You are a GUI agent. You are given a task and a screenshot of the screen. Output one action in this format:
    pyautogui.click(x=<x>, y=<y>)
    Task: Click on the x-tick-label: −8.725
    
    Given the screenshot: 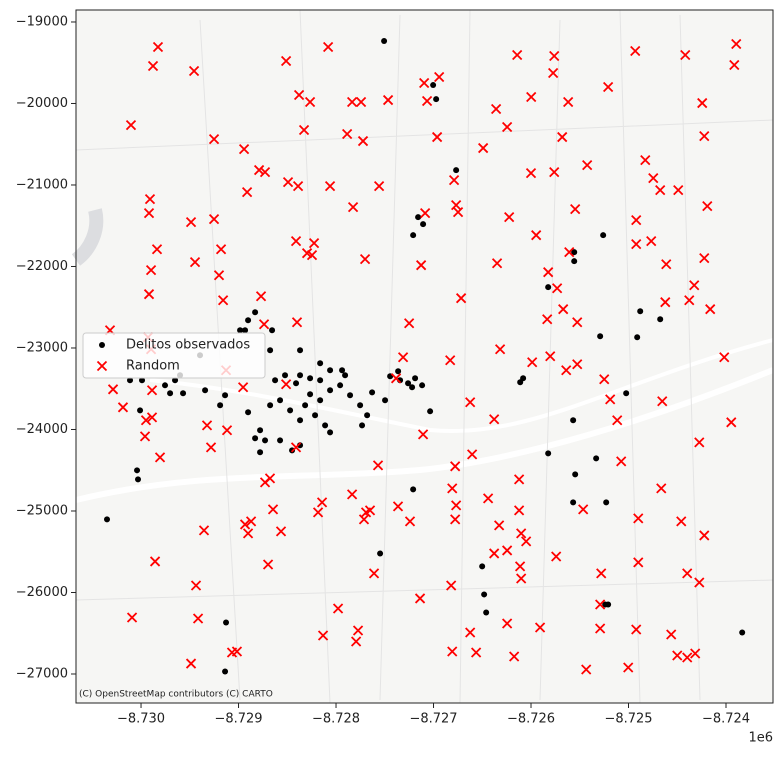 What is the action you would take?
    pyautogui.click(x=628, y=719)
    